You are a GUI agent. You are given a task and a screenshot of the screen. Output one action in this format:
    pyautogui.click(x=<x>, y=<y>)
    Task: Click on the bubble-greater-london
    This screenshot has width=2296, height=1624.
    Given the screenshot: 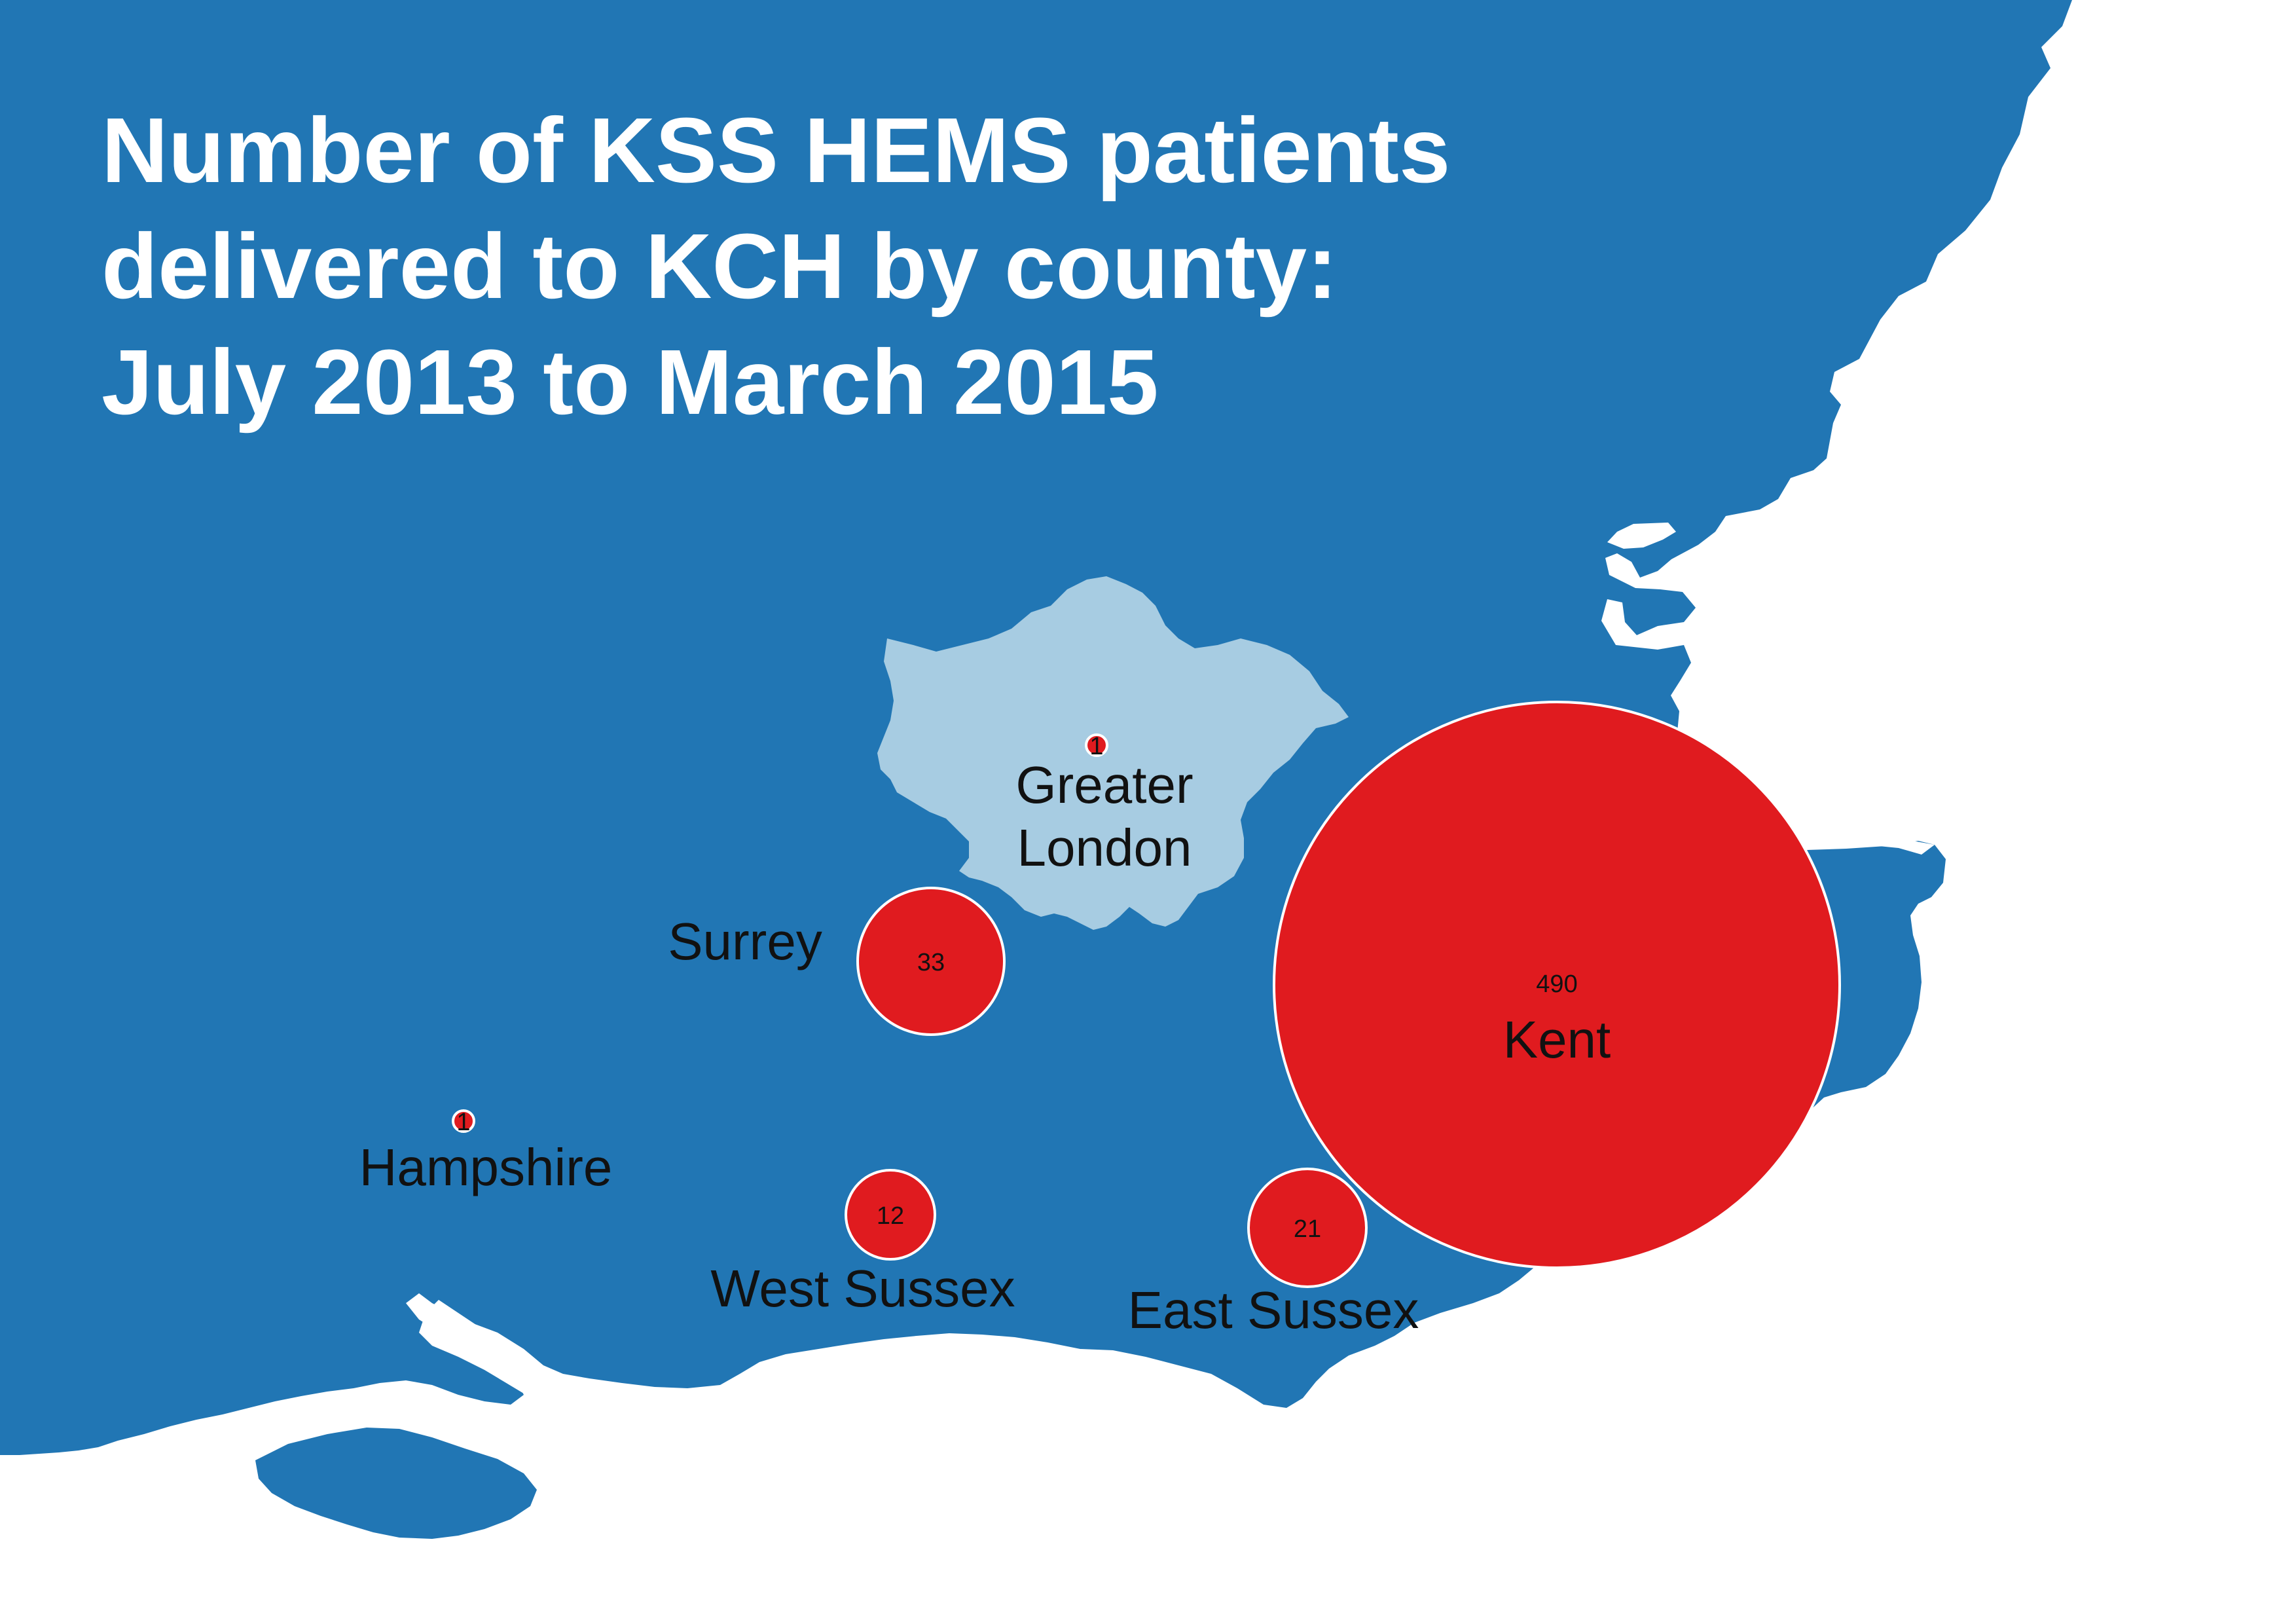 What is the action you would take?
    pyautogui.click(x=1096, y=745)
    